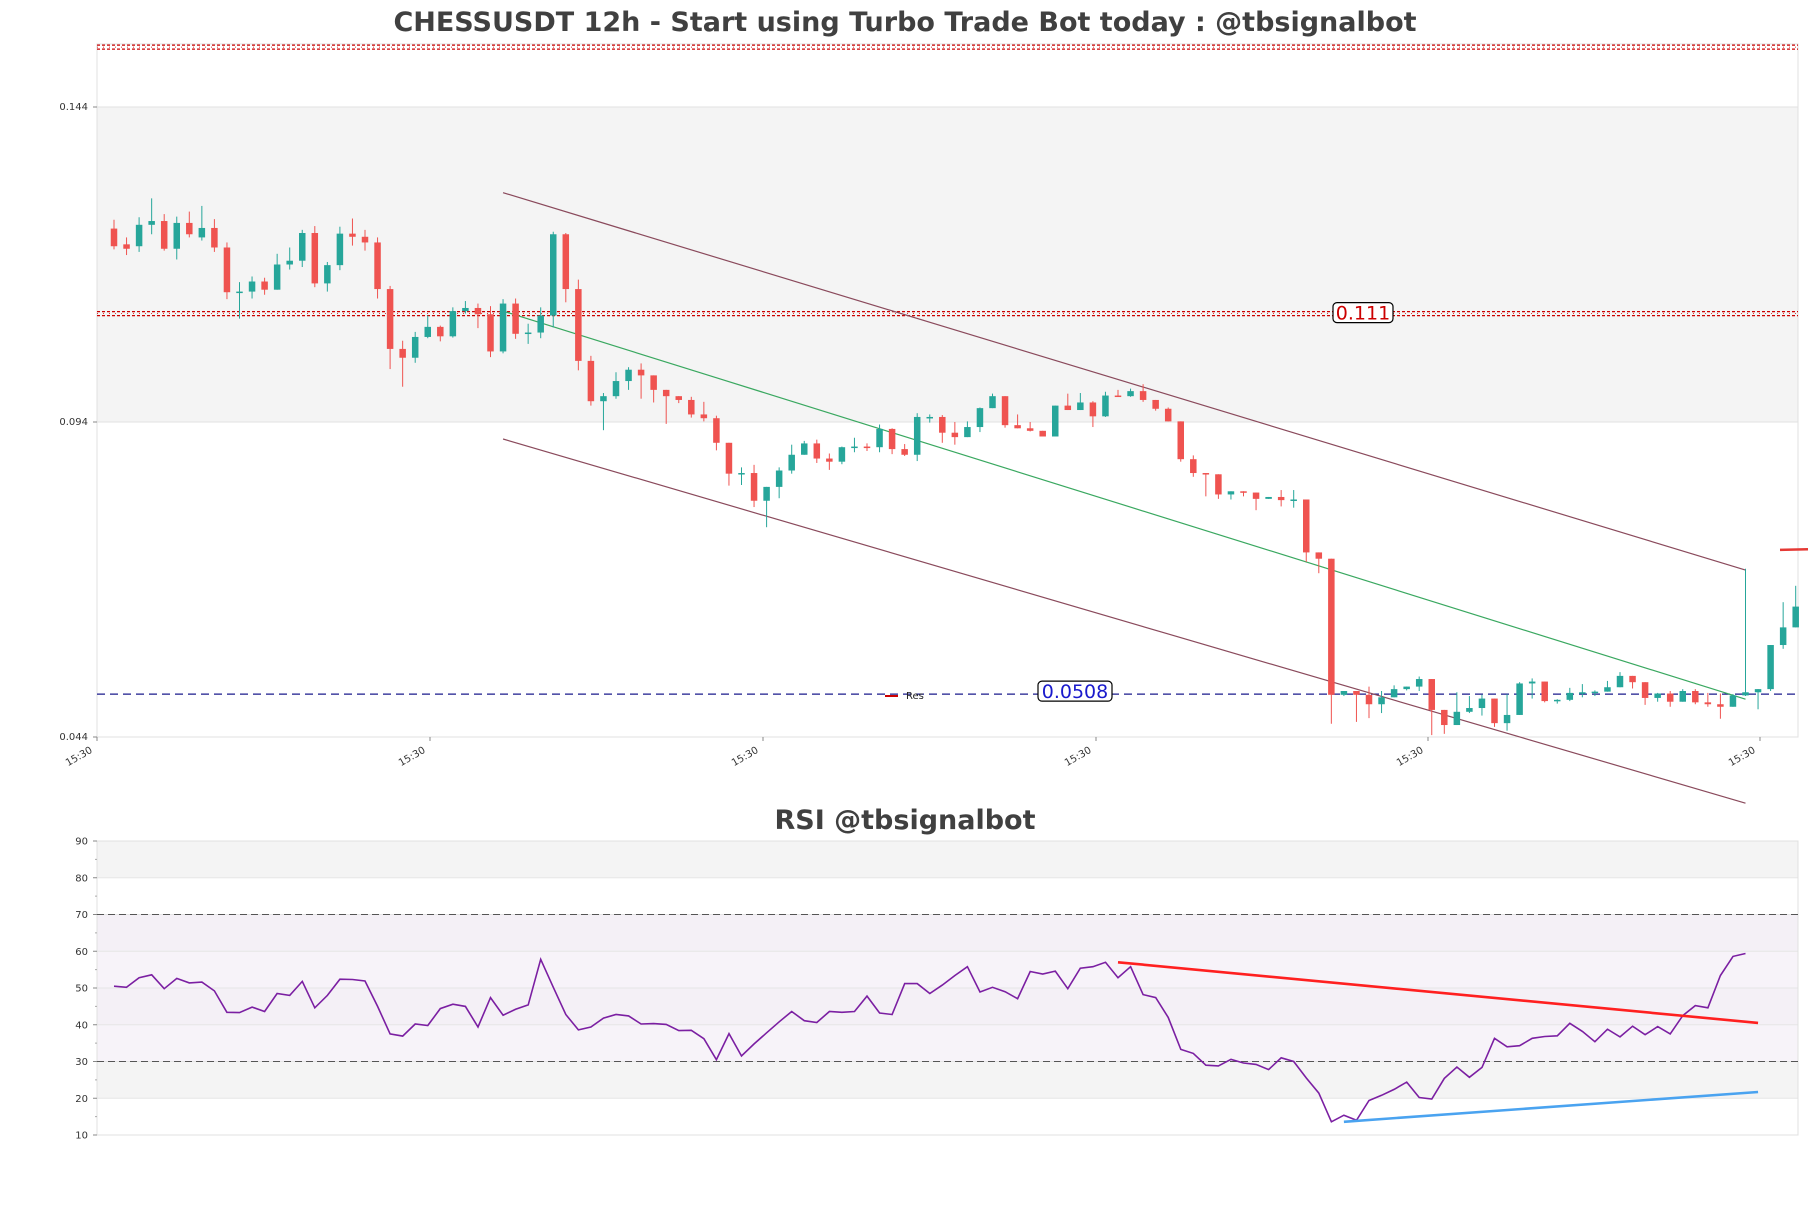 The height and width of the screenshot is (1208, 1811). I want to click on legend: Res, so click(904, 696).